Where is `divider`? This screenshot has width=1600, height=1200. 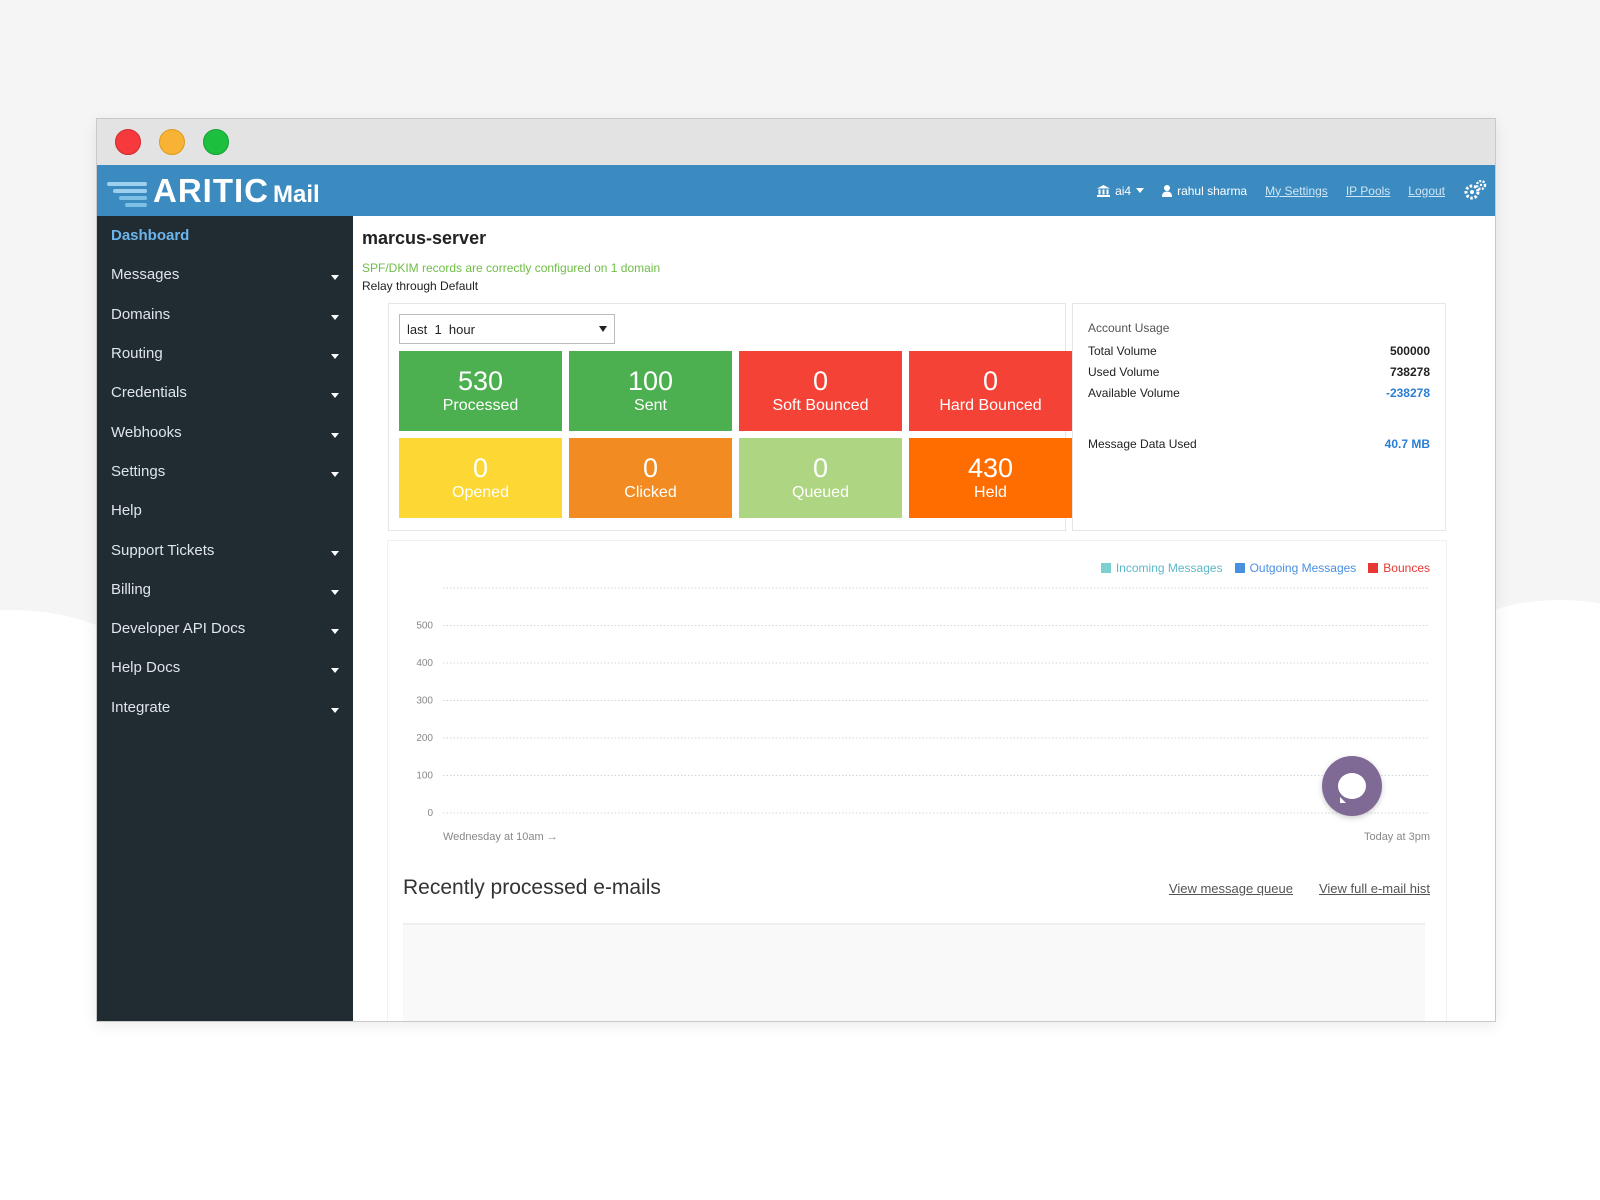 divider is located at coordinates (914, 924).